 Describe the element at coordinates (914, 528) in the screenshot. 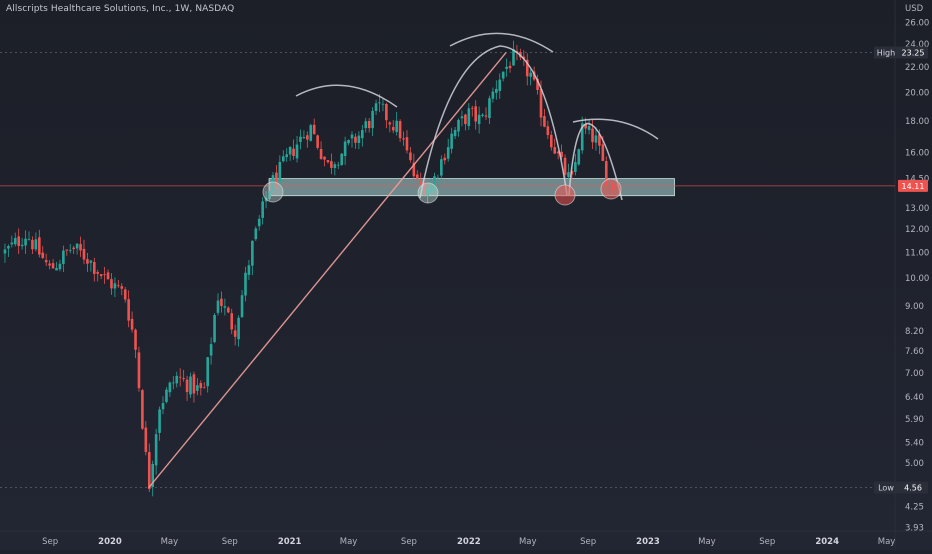

I see `y-tick-label: 3.93` at that location.